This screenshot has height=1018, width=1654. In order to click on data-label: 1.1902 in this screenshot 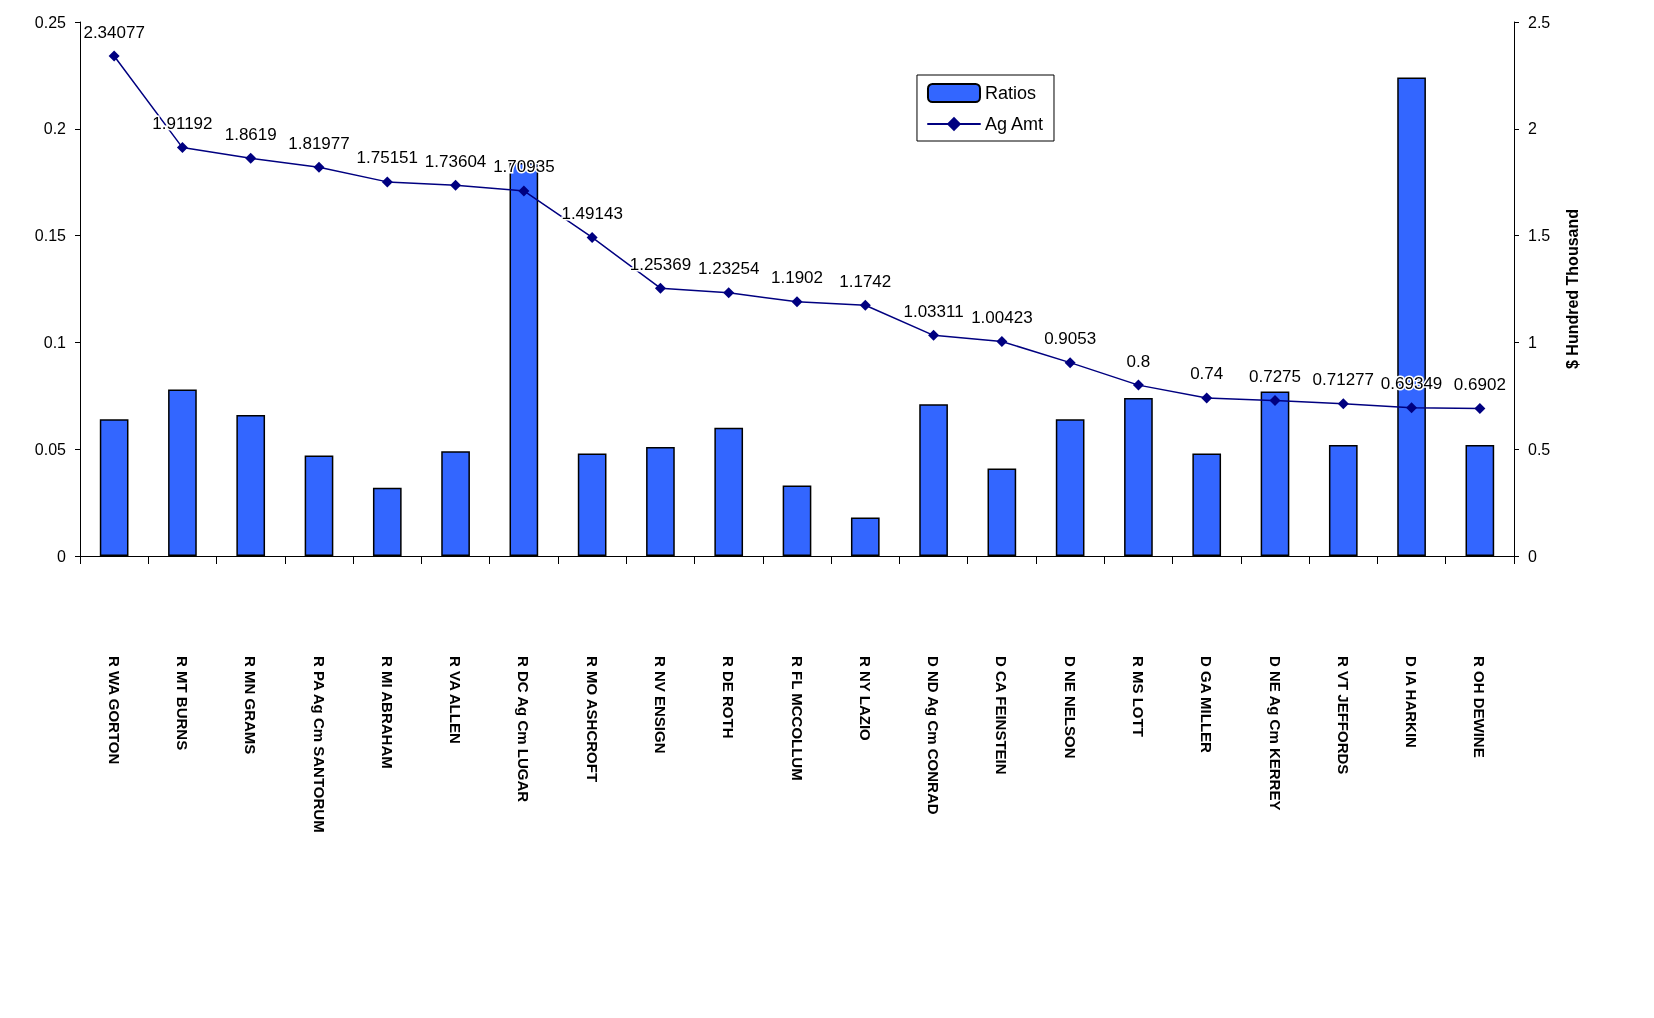, I will do `click(797, 278)`.